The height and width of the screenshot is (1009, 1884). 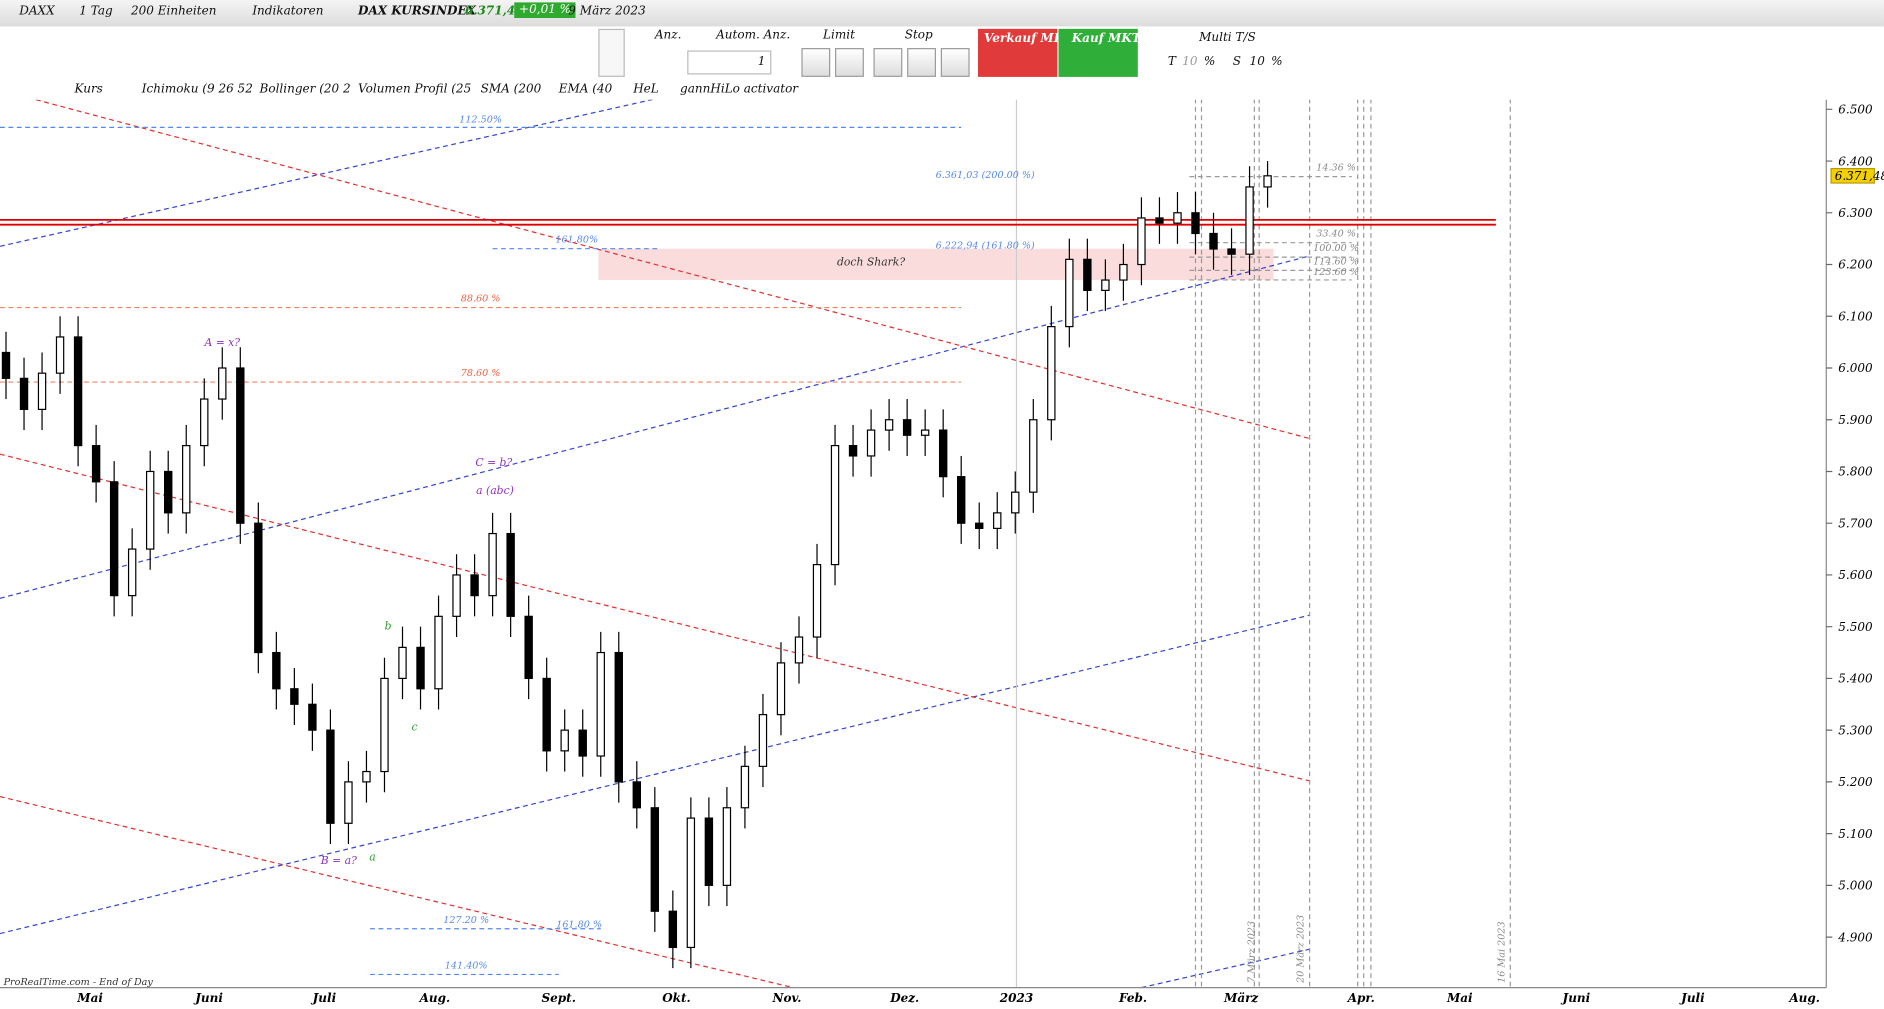 What do you see at coordinates (1459, 998) in the screenshot?
I see `x-tick-label: Mai` at bounding box center [1459, 998].